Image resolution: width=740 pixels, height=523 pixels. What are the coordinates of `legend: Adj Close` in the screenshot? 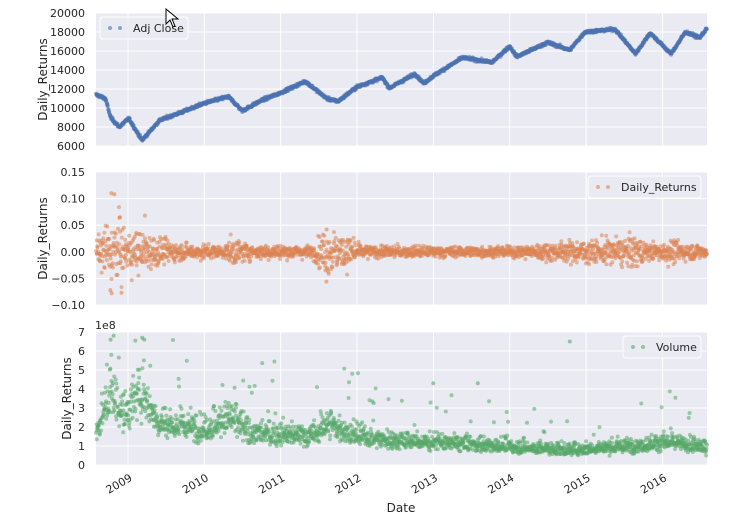 It's located at (144, 28).